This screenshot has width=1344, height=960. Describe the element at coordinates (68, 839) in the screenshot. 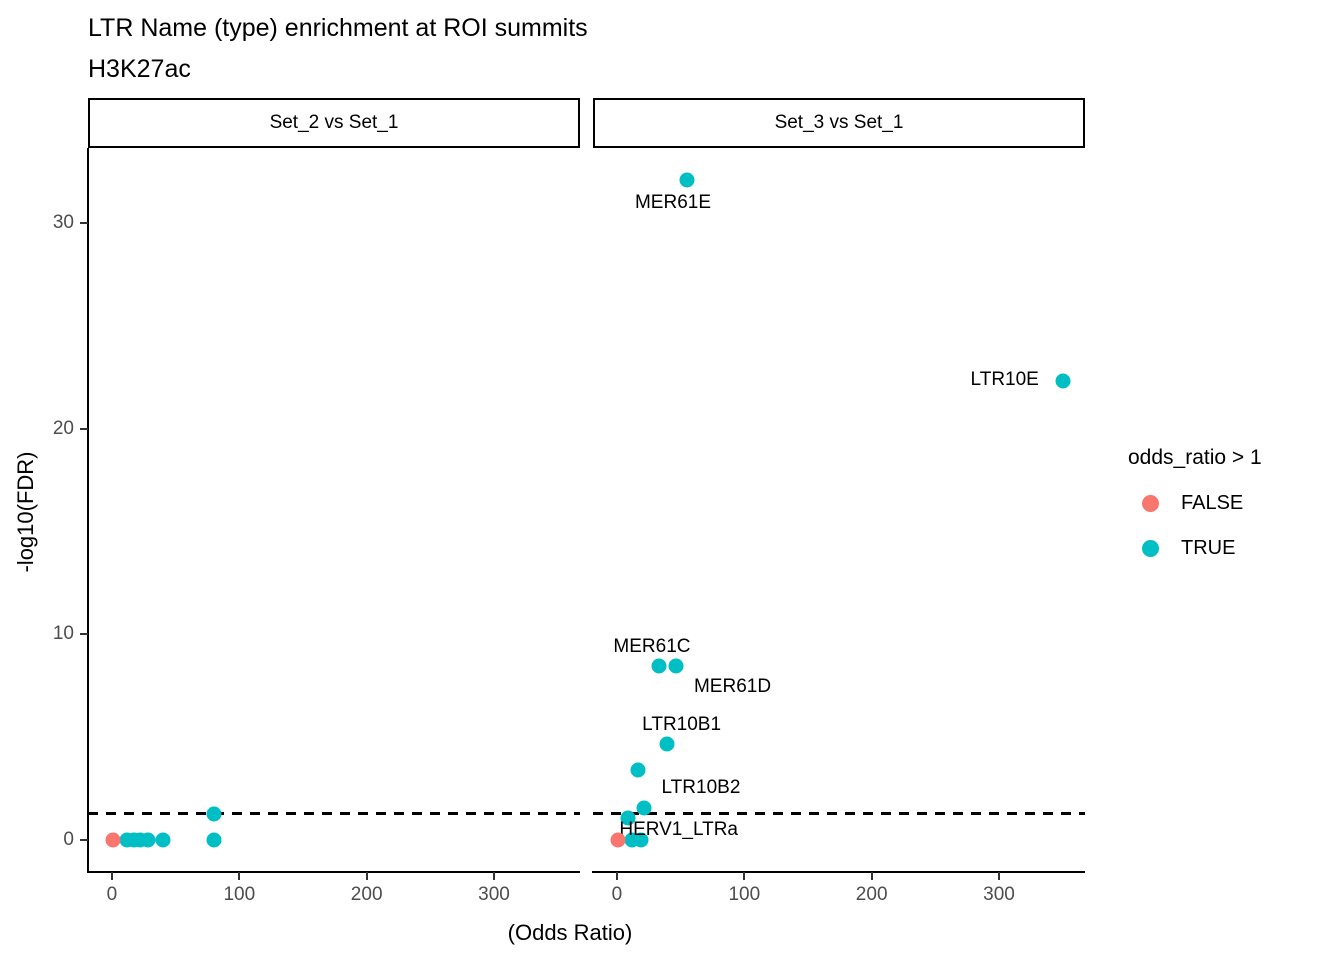

I see `y-tick-label: 0` at that location.